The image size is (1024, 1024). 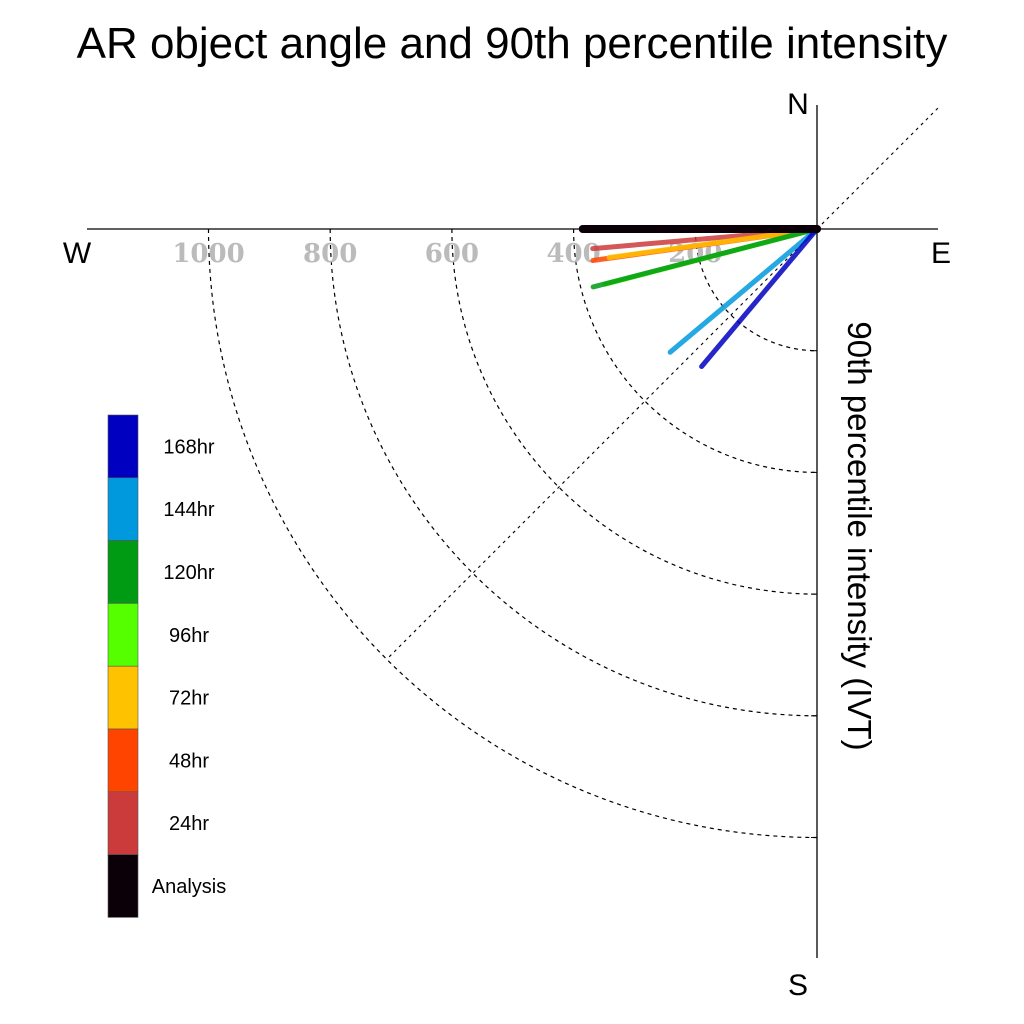 What do you see at coordinates (878, 167) in the screenshot?
I see `diagonal-ne` at bounding box center [878, 167].